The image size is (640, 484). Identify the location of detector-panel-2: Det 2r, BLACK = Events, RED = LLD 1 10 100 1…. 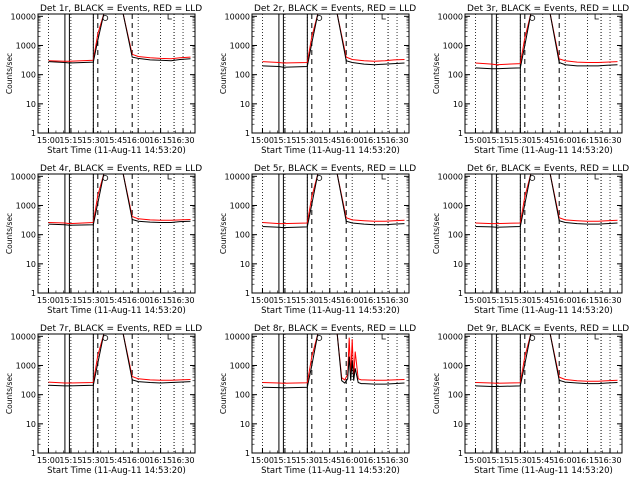
(317, 80).